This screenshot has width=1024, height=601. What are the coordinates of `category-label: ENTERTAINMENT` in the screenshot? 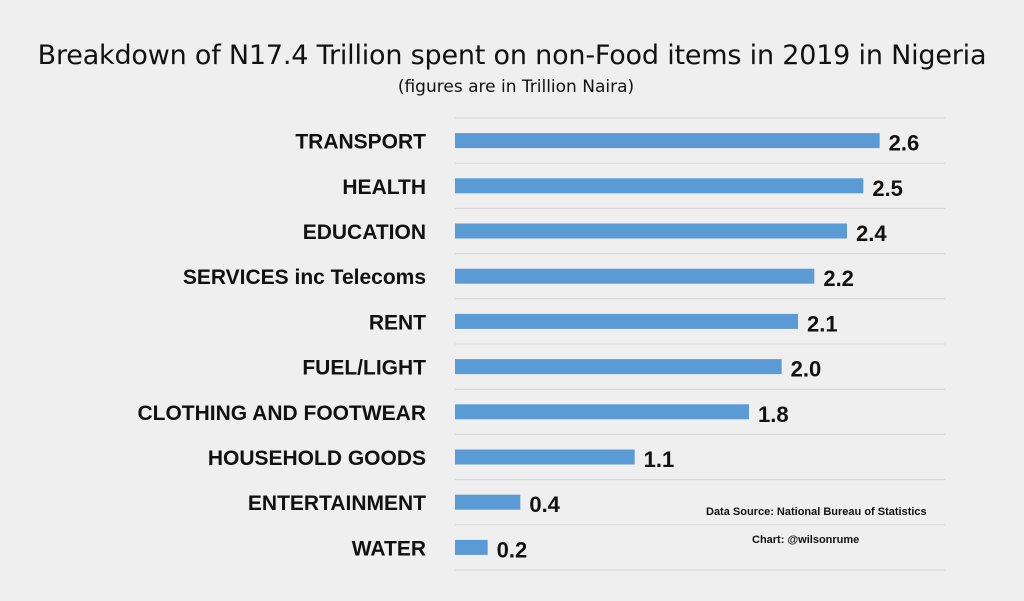 It's located at (337, 503).